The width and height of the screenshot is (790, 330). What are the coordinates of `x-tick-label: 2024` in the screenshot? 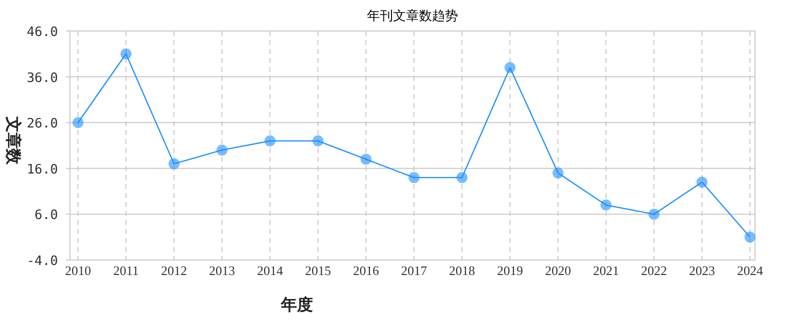 It's located at (750, 270).